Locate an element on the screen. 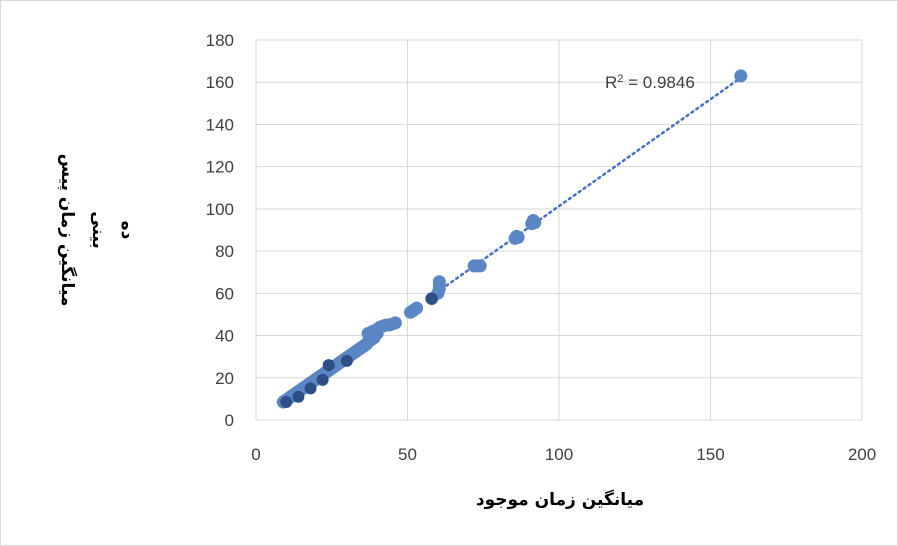  y-axis-title-line-2: بینی is located at coordinates (98, 229).